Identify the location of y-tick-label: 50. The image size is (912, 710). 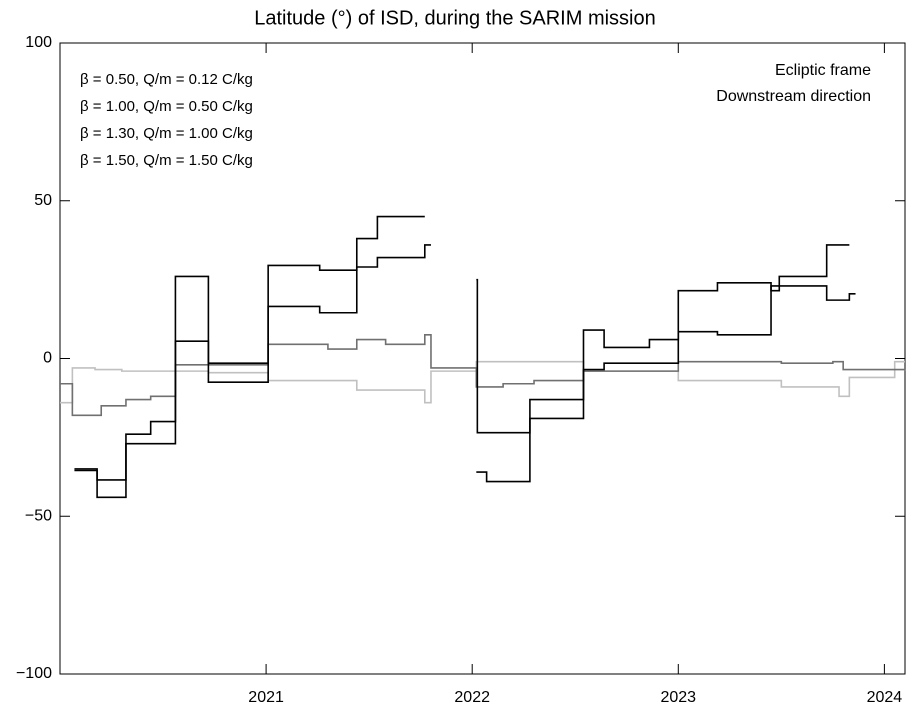
(43, 200).